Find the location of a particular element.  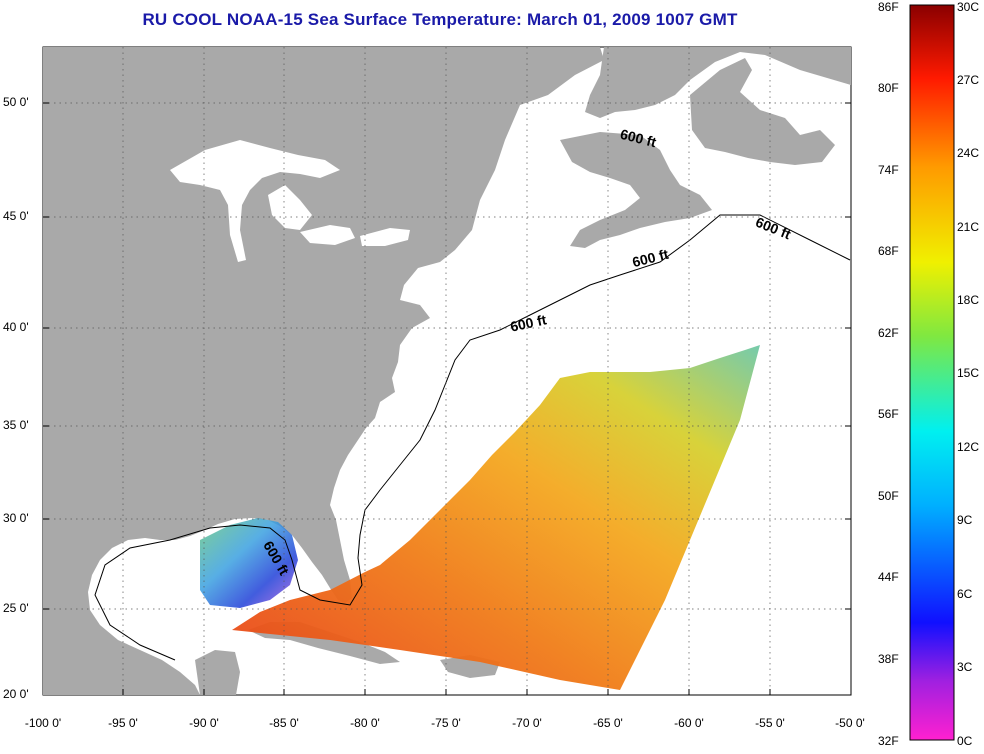

lat-tick-25: 25 0' is located at coordinates (16, 608).